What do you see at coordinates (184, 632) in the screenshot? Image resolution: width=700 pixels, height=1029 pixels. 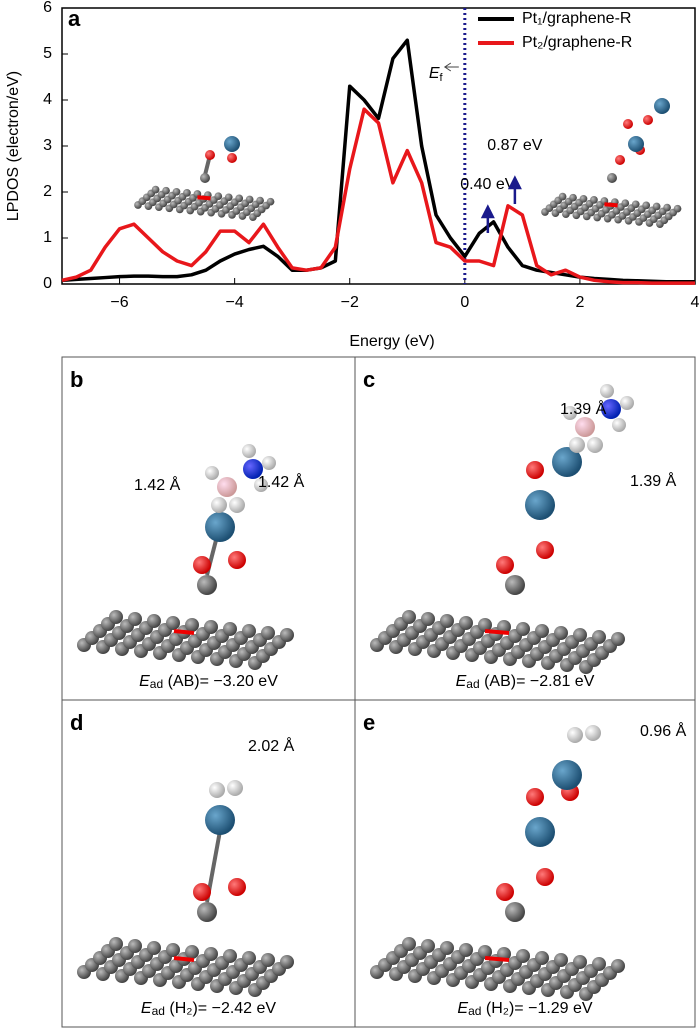 I see `bond` at bounding box center [184, 632].